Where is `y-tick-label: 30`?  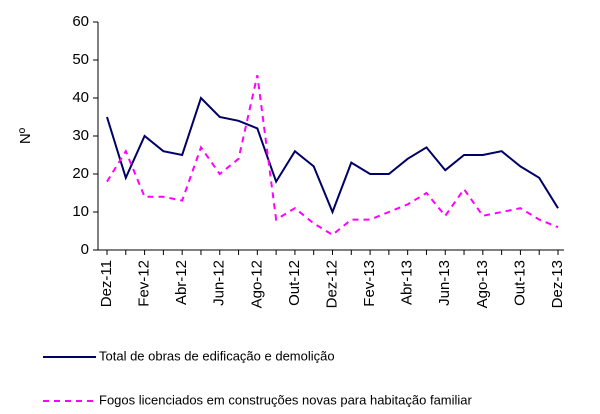 y-tick-label: 30 is located at coordinates (80, 135).